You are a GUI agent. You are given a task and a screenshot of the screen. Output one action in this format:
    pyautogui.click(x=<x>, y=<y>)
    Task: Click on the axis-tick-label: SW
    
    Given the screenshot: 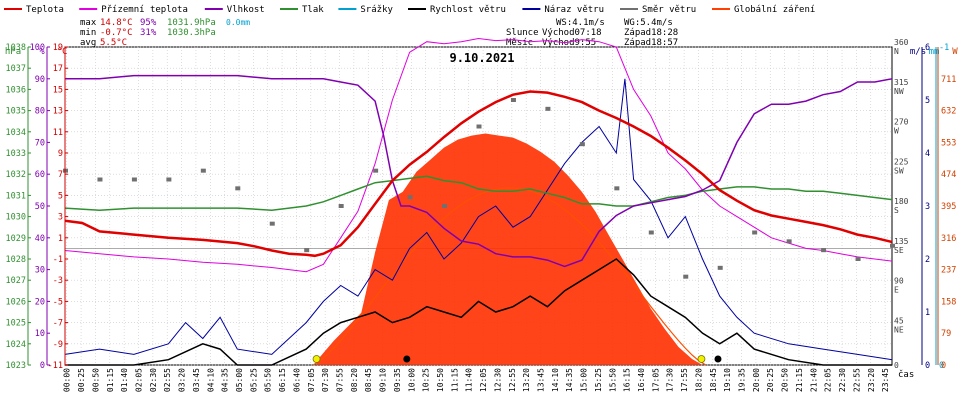 What is the action you would take?
    pyautogui.click(x=899, y=170)
    